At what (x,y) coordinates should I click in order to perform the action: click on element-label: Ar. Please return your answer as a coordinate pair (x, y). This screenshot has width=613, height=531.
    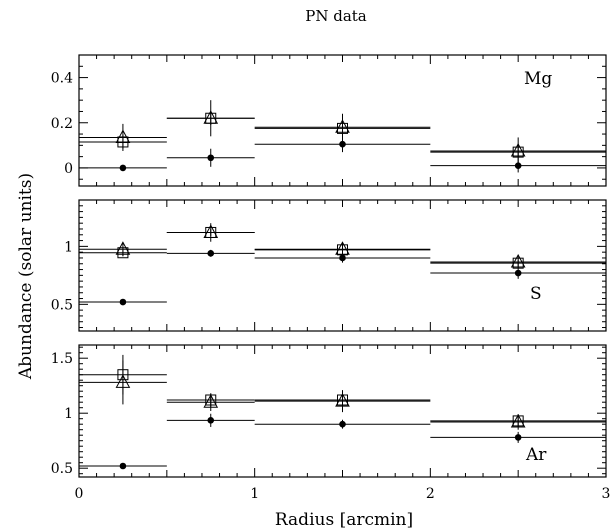
    Looking at the image, I should click on (536, 455).